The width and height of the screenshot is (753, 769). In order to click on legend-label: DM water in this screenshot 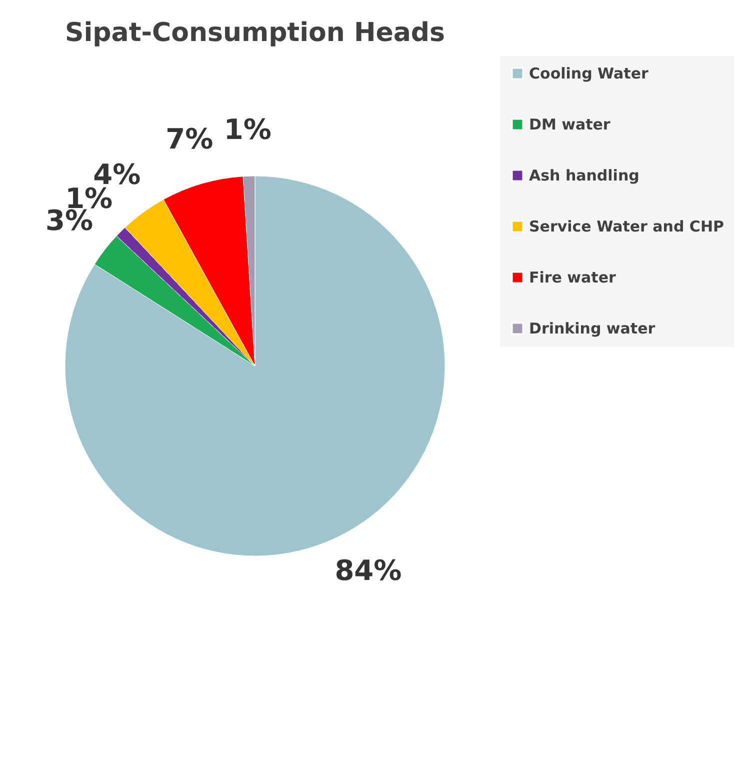, I will do `click(570, 125)`.